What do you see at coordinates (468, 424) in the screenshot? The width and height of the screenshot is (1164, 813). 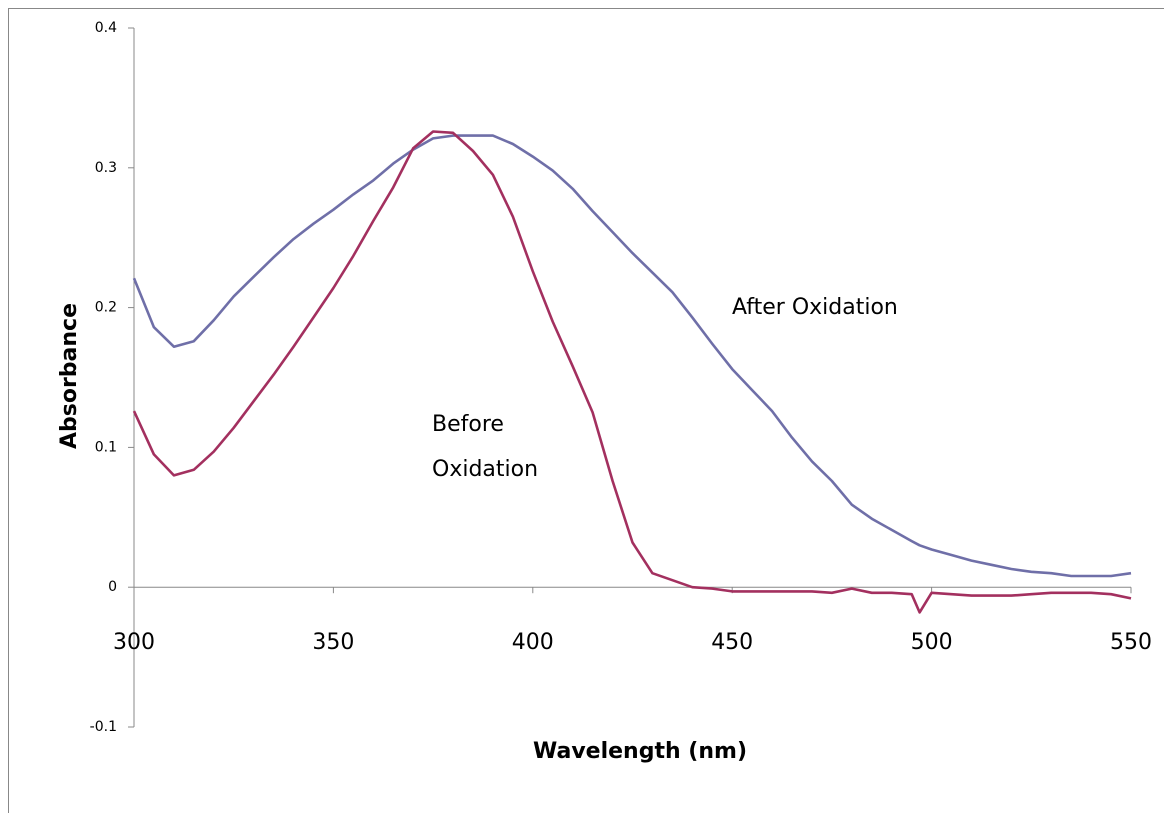 I see `annotation: Before` at bounding box center [468, 424].